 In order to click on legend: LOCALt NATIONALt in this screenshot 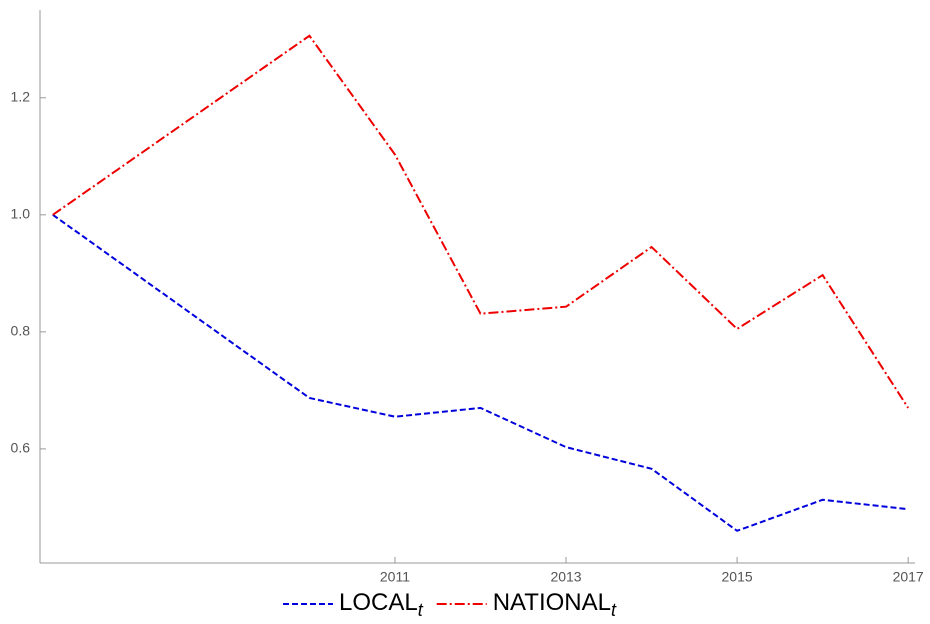, I will do `click(450, 604)`.